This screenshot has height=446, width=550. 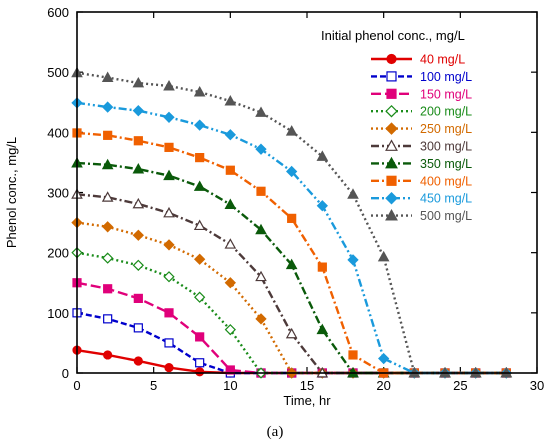 What do you see at coordinates (153, 385) in the screenshot?
I see `x-tick-label: 5` at bounding box center [153, 385].